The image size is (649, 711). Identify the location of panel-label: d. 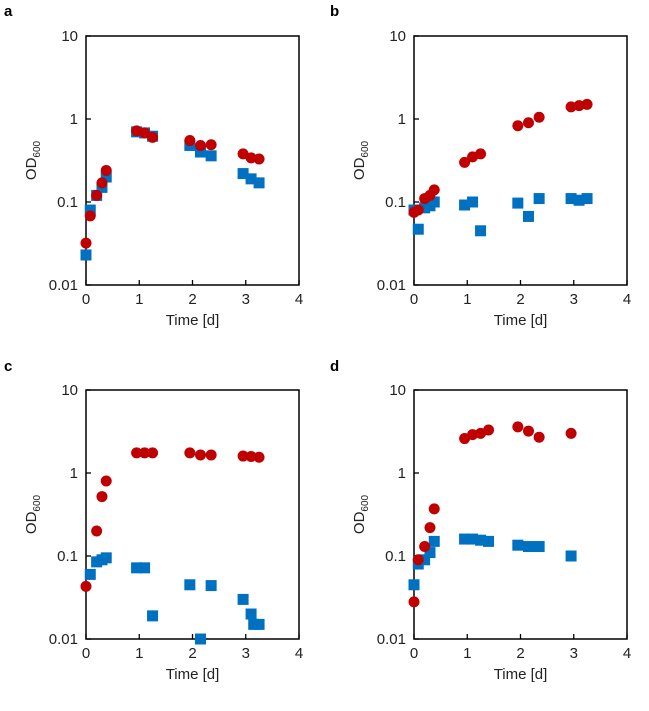
(334, 366).